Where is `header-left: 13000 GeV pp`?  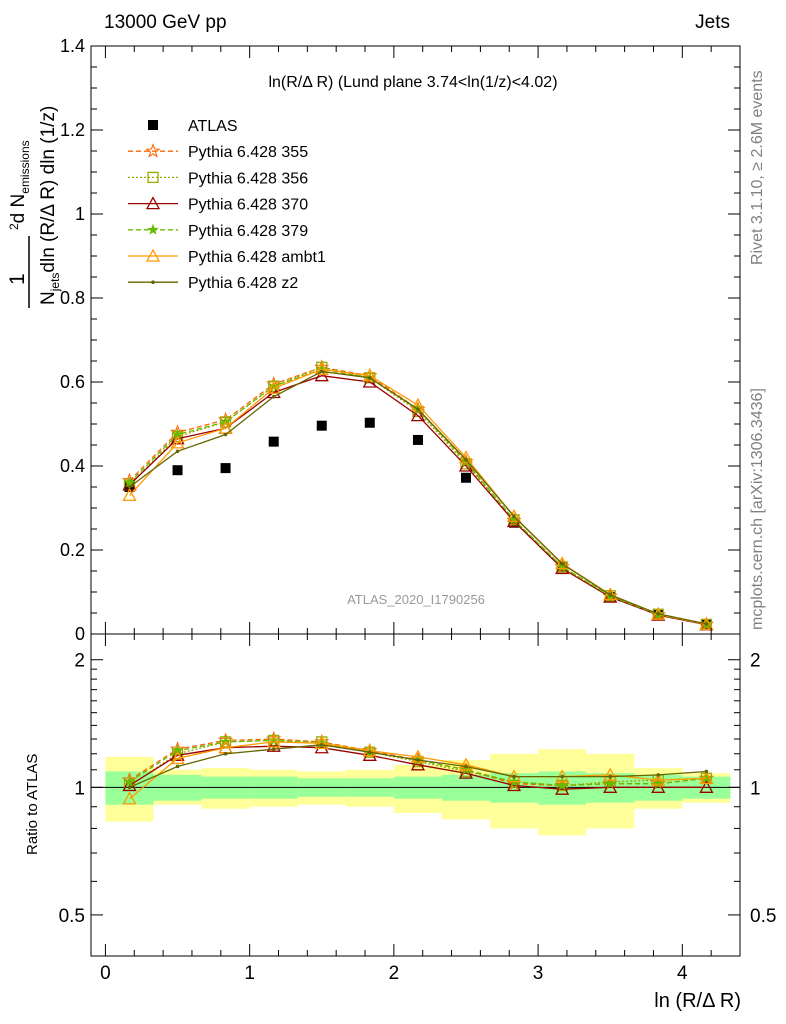 header-left: 13000 GeV pp is located at coordinates (165, 22).